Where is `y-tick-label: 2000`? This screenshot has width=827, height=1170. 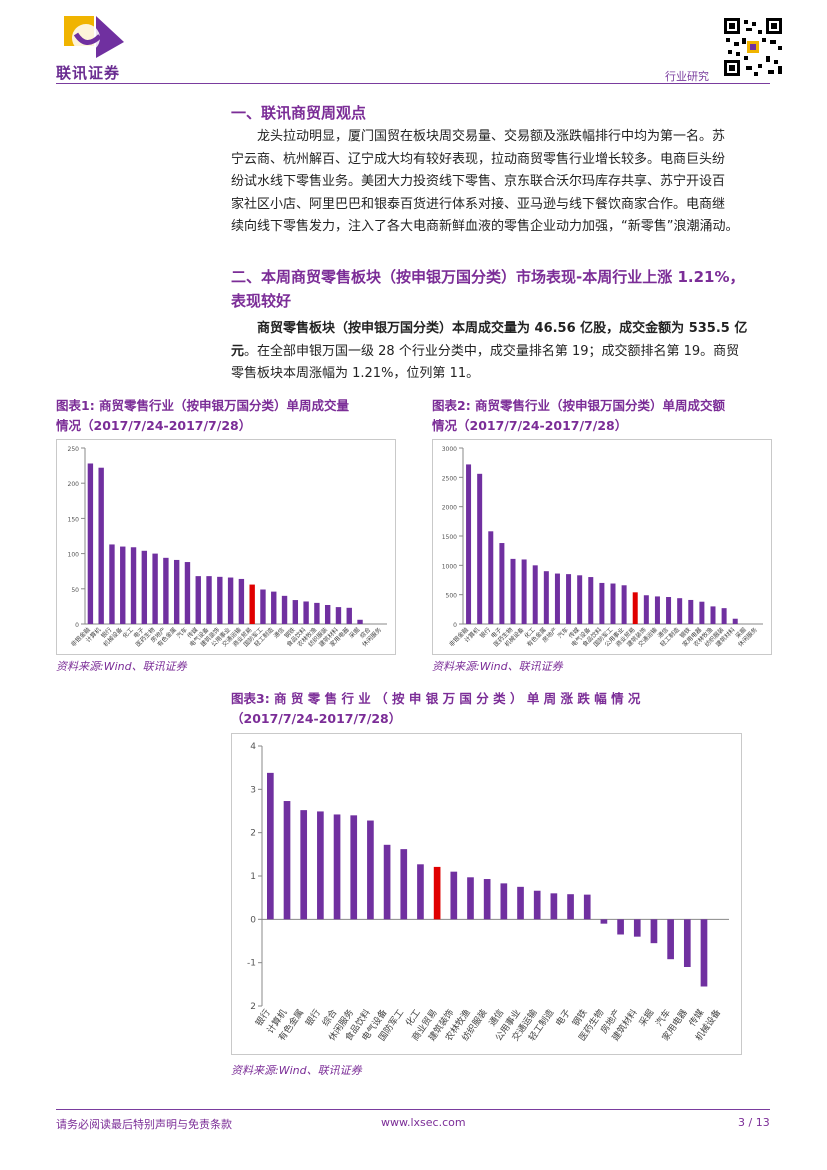 y-tick-label: 2000 is located at coordinates (449, 508).